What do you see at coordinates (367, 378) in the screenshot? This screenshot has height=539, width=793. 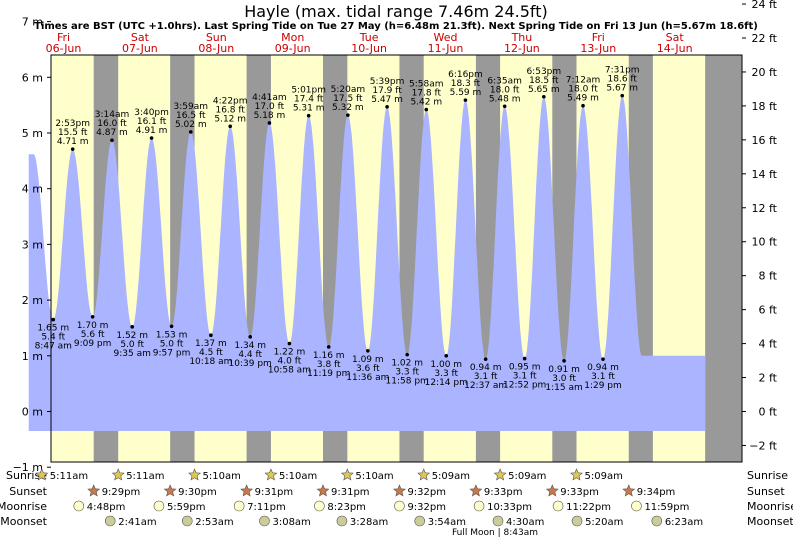 I see `low-tide-time: 11:36 am` at bounding box center [367, 378].